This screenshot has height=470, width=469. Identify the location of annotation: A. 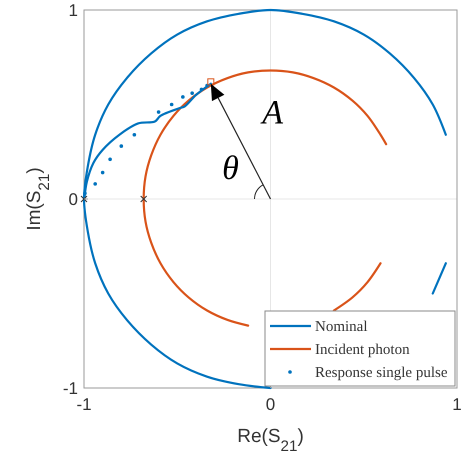
(272, 113).